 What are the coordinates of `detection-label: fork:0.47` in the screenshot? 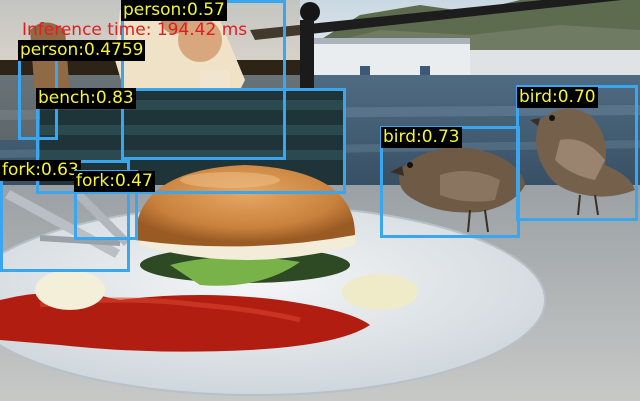 It's located at (114, 181).